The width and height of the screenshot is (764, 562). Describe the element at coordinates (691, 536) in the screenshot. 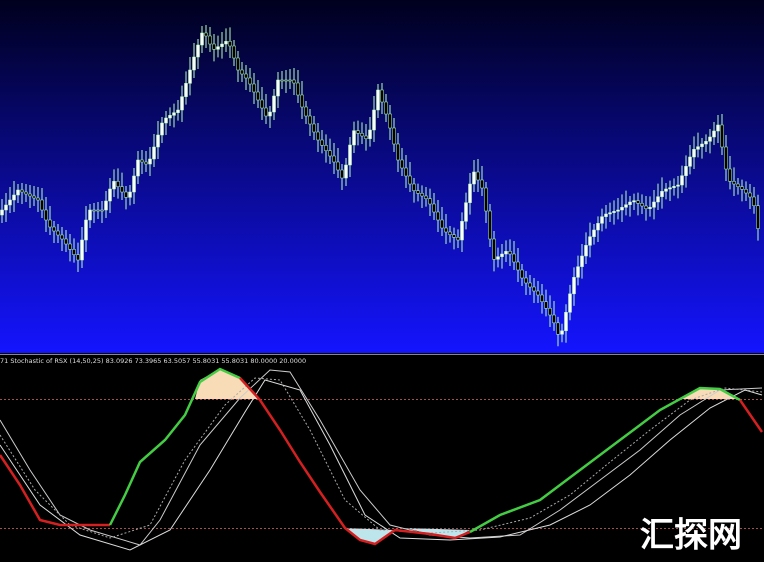

I see `watermark: 汇探网` at that location.